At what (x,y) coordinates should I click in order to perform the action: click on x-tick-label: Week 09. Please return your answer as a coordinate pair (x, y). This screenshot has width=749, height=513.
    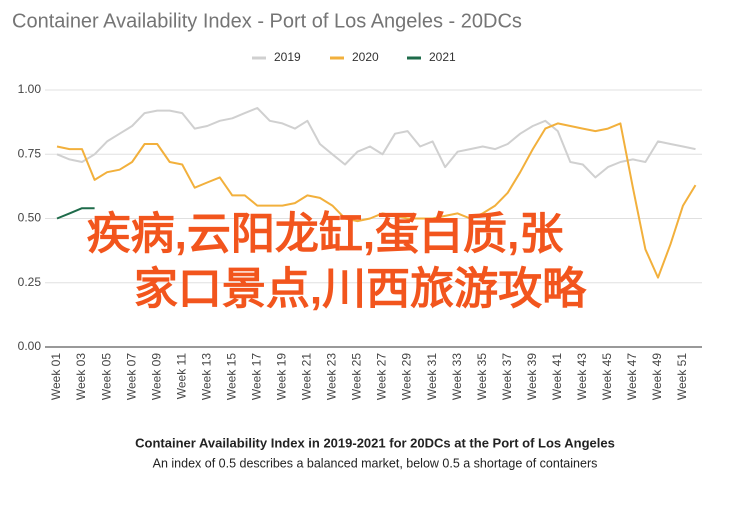
    Looking at the image, I should click on (156, 376).